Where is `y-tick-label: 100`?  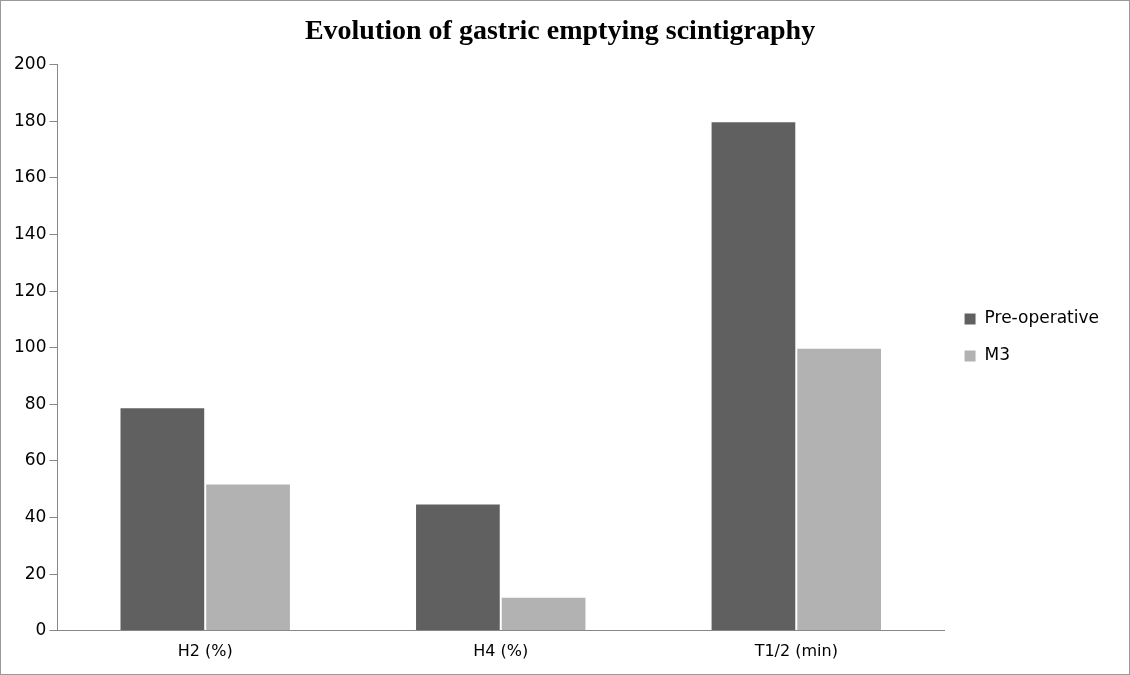
y-tick-label: 100 is located at coordinates (30, 346).